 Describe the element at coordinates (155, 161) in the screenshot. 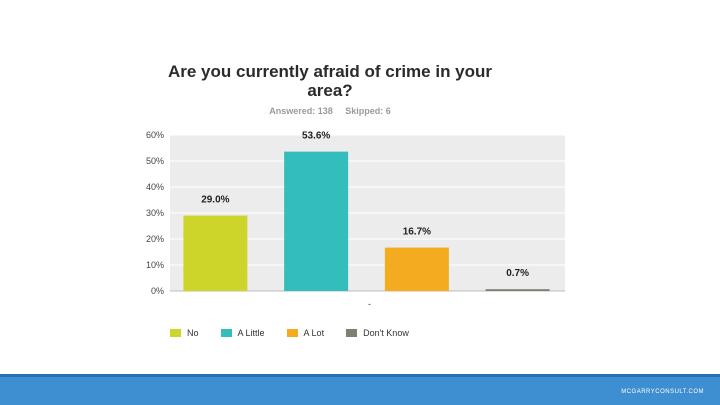

I see `y-tick-label: 50%` at that location.